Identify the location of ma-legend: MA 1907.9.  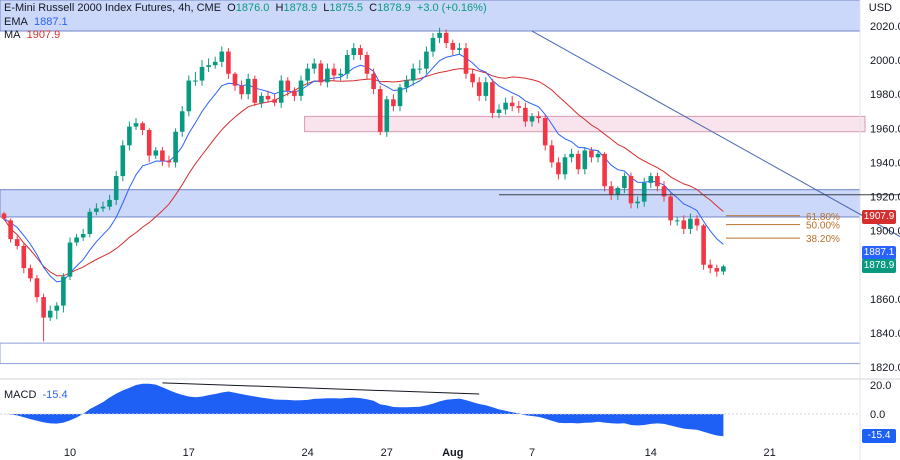
(32, 35).